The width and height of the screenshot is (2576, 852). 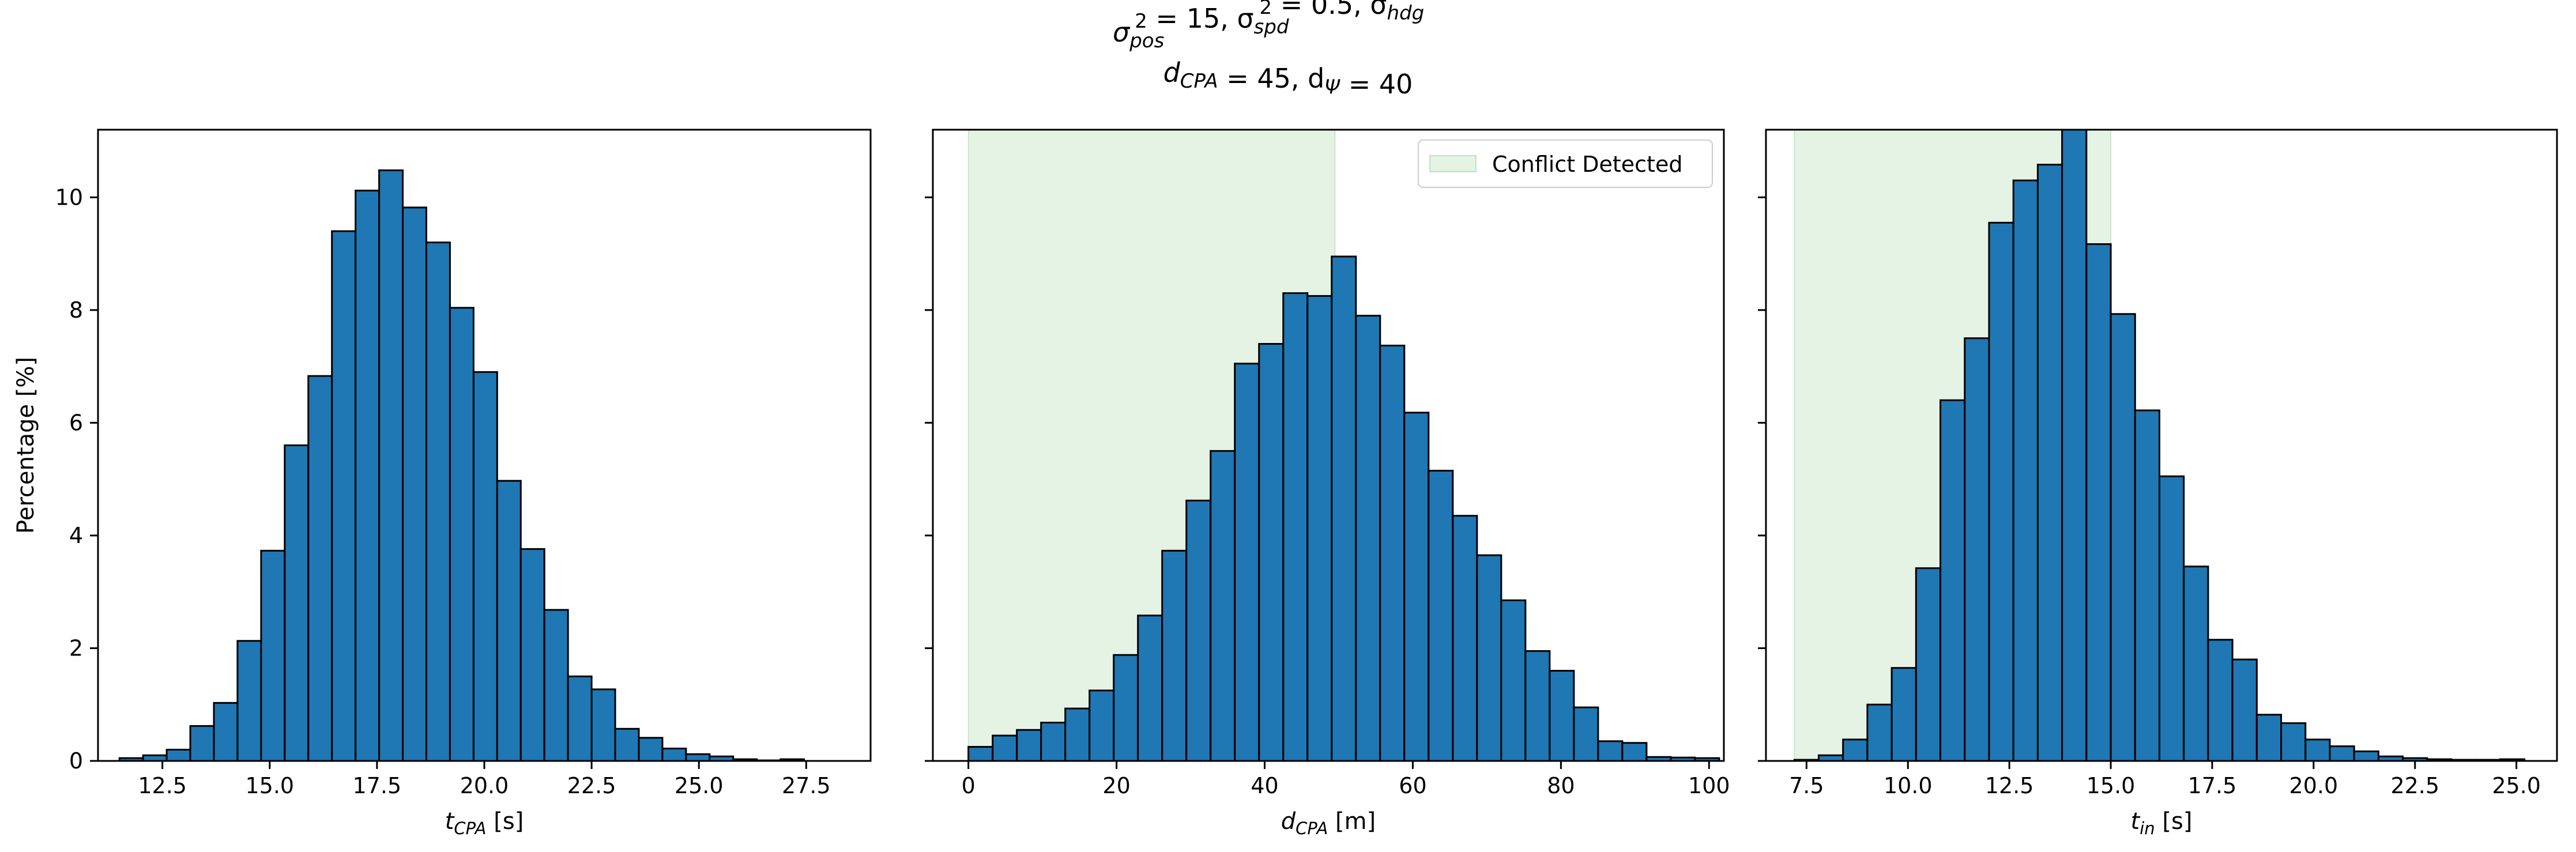 What do you see at coordinates (1806, 786) in the screenshot?
I see `x-tick-label: 7.5` at bounding box center [1806, 786].